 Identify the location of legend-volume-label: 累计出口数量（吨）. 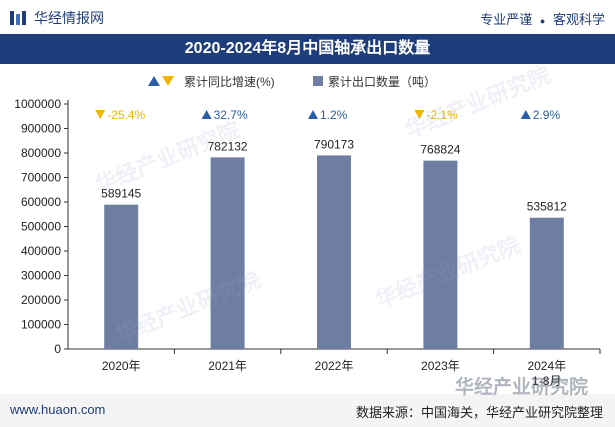
(382, 81).